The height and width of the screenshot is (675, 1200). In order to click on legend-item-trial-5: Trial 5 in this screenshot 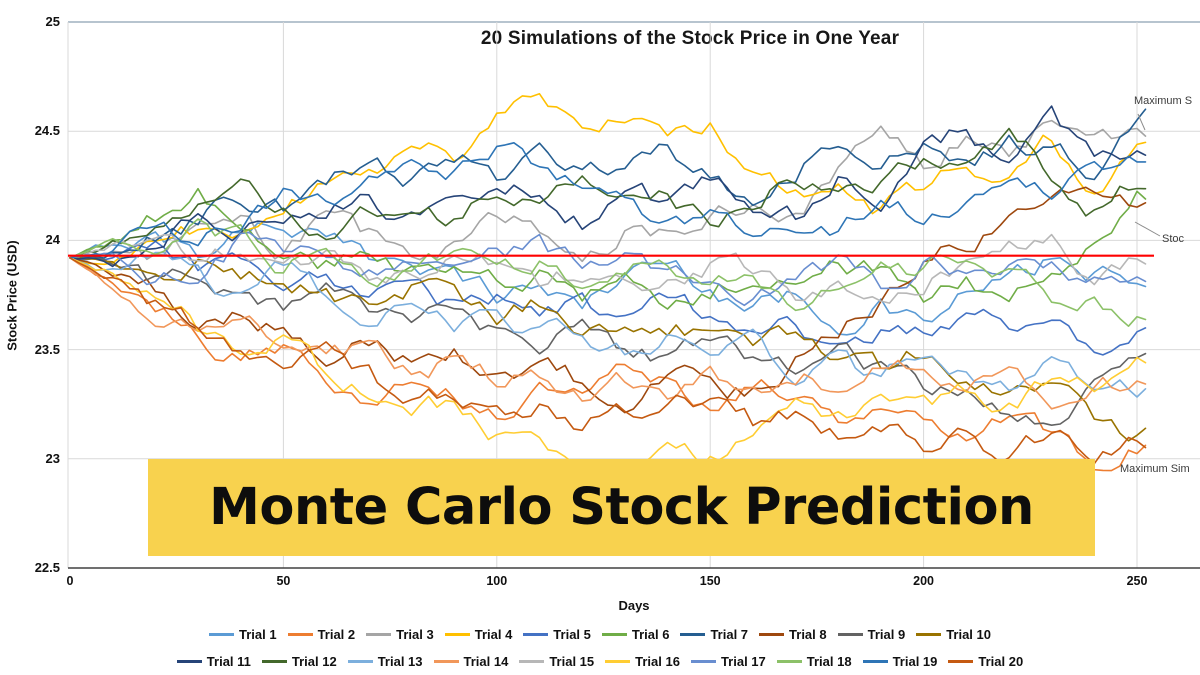, I will do `click(557, 634)`.